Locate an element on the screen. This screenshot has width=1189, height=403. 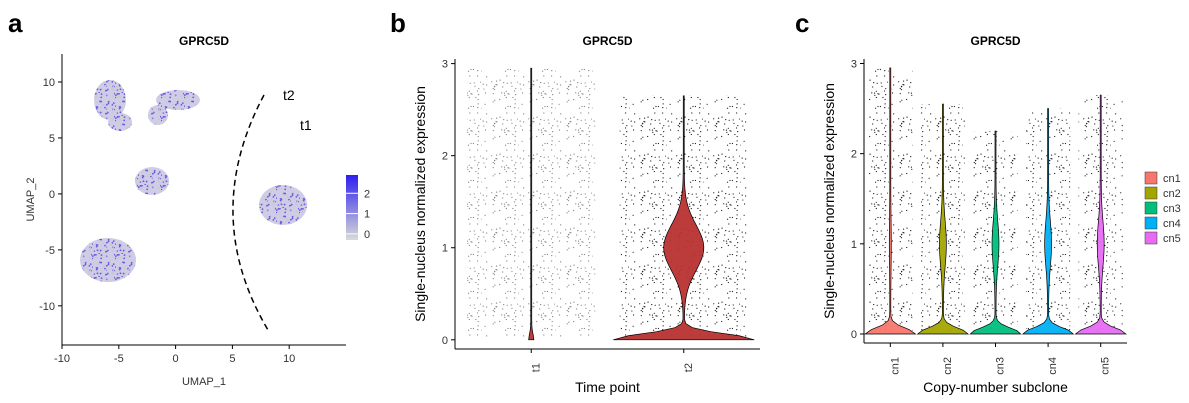
x-tick-label: cn5 is located at coordinates (1106, 366).